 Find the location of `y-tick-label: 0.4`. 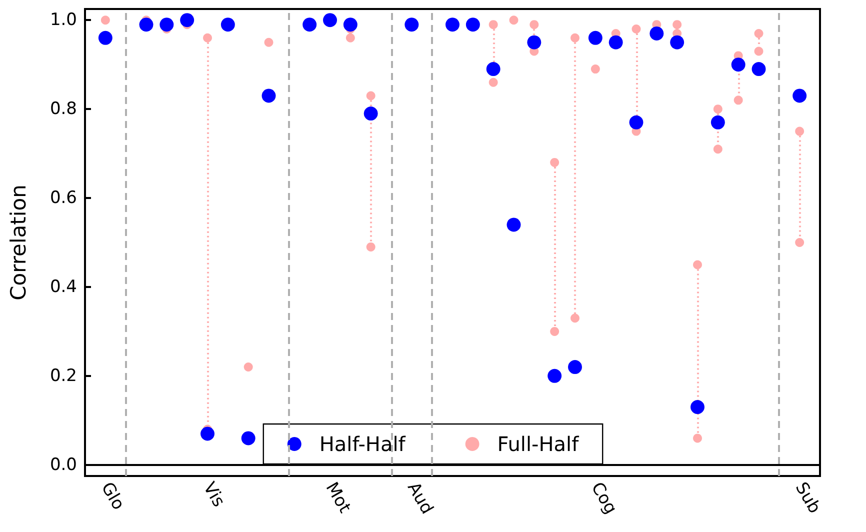

y-tick-label: 0.4 is located at coordinates (63, 286).